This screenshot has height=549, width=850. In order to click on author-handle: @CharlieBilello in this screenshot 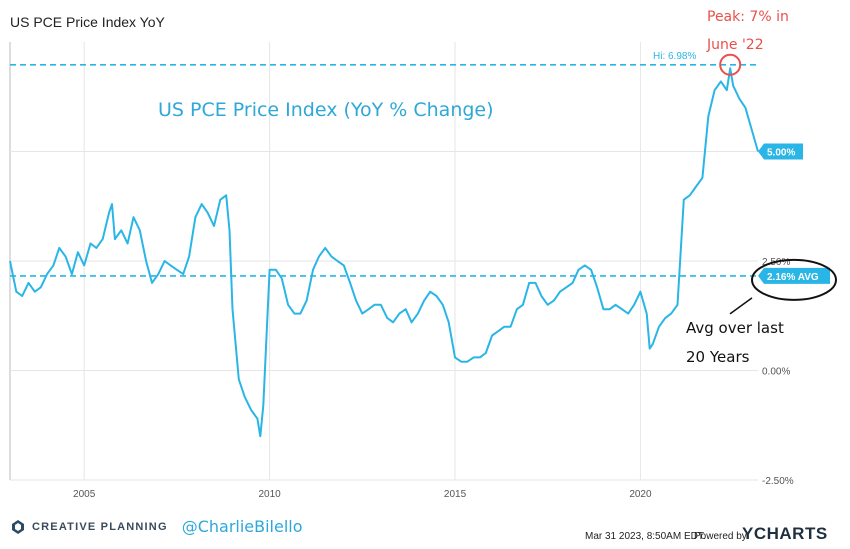, I will do `click(242, 526)`.